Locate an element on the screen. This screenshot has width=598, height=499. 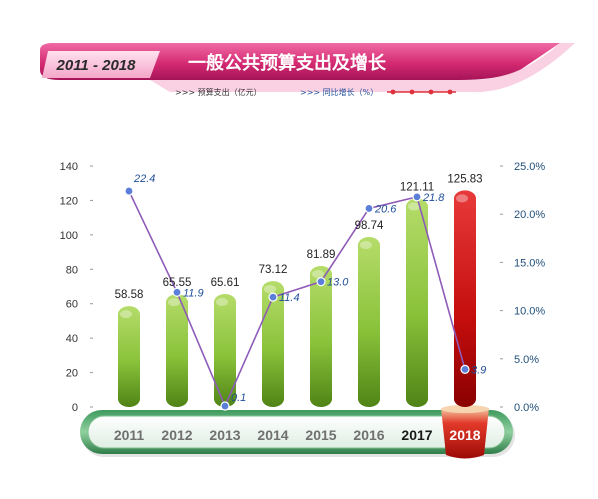
bar-value-label: 73.12 is located at coordinates (273, 270).